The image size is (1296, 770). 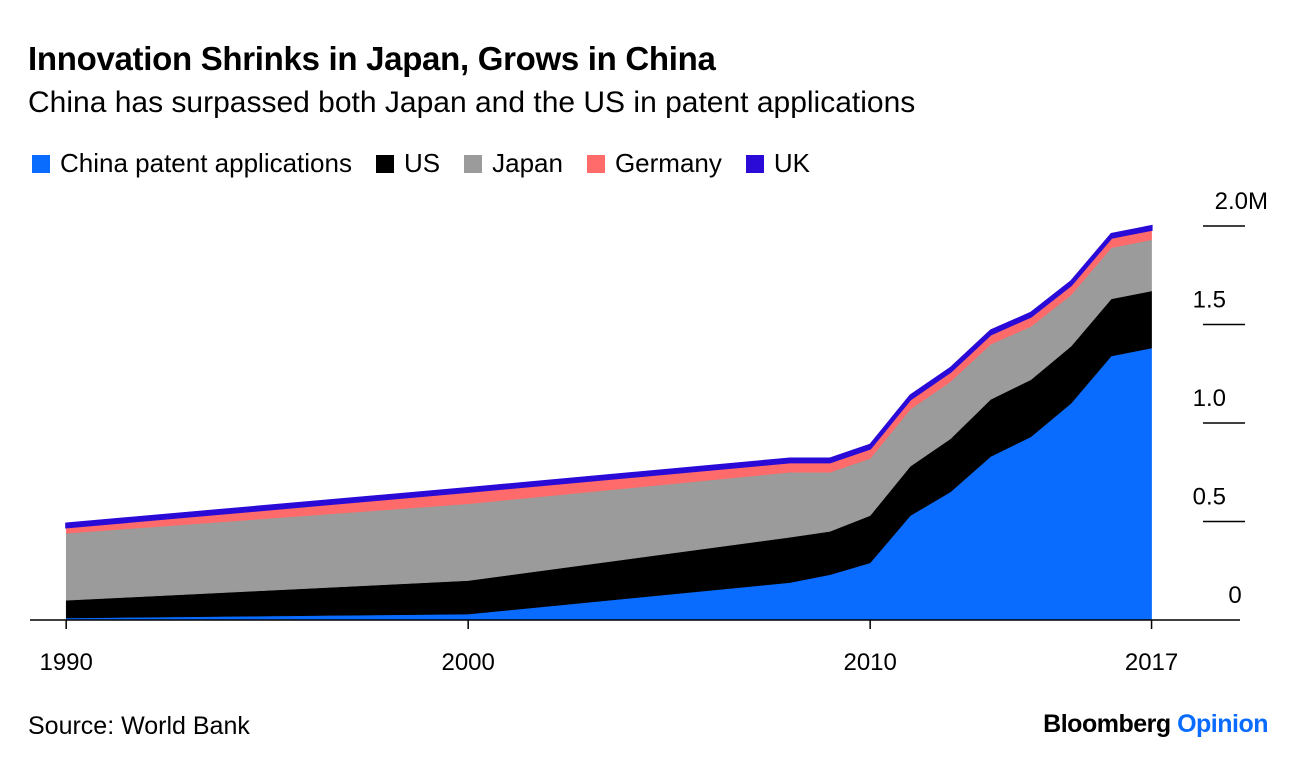 I want to click on x-tick-label-2017: 2017, so click(x=1151, y=662).